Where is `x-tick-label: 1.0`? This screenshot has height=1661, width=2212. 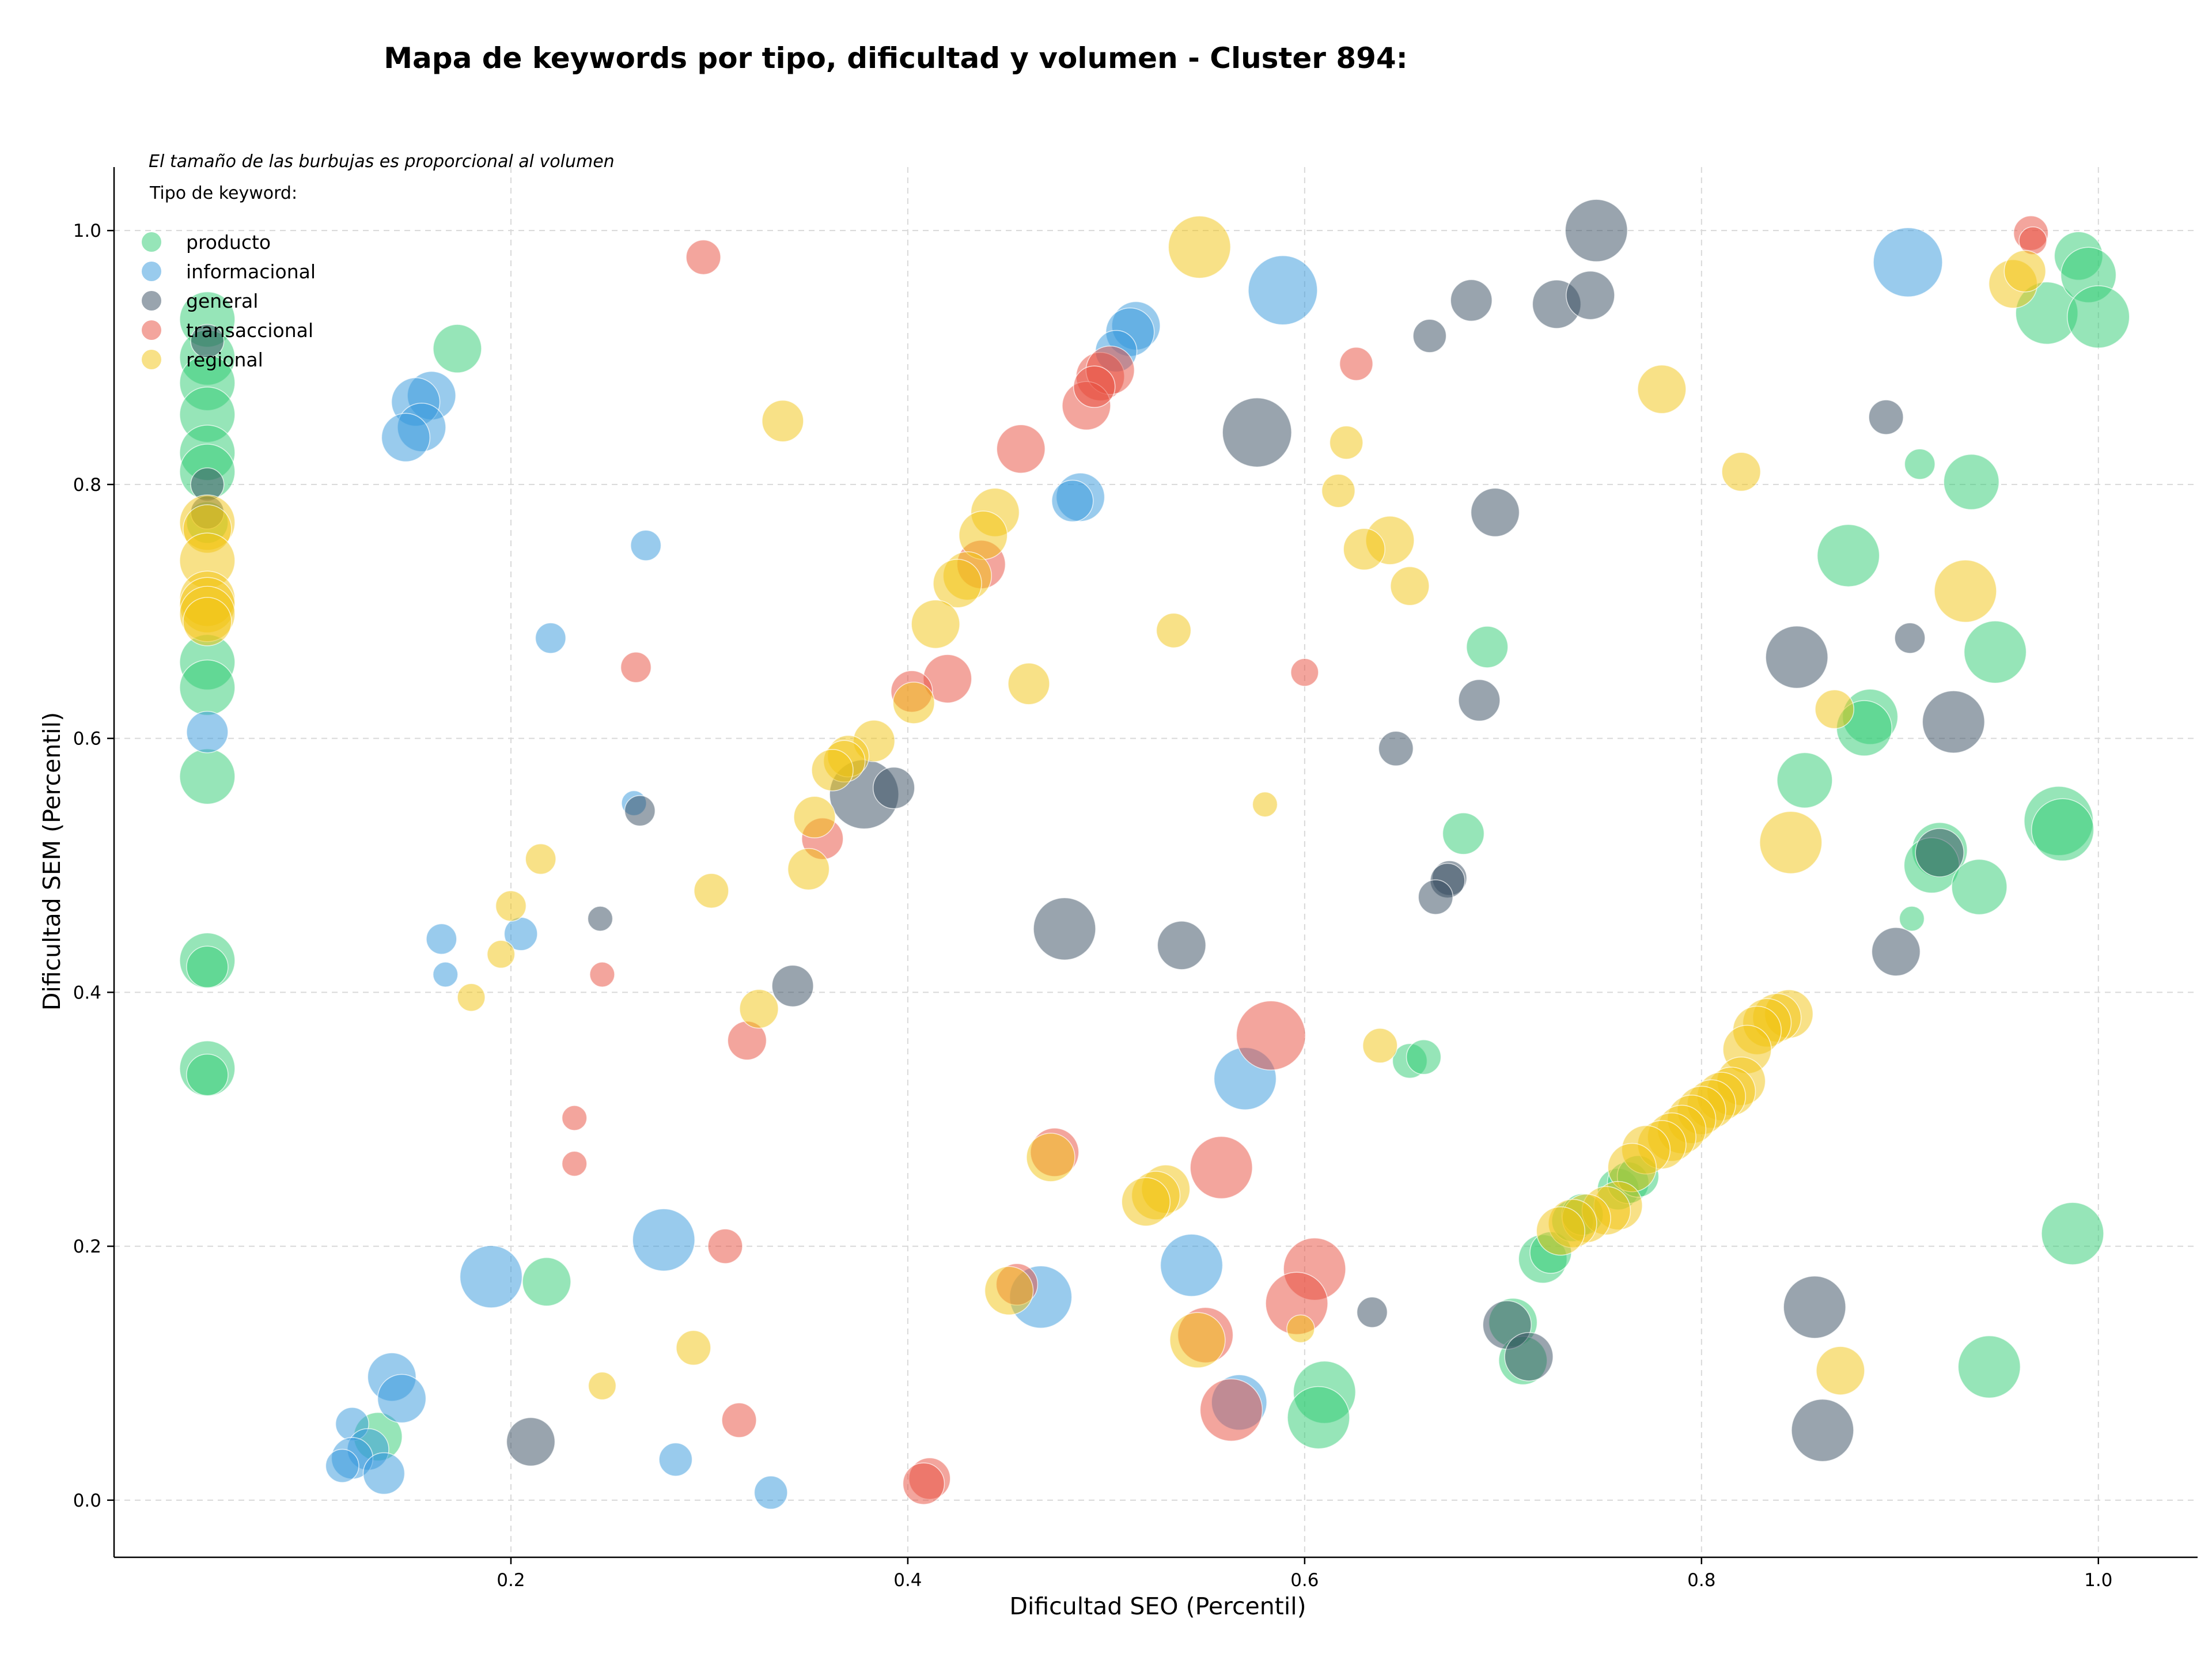 x-tick-label: 1.0 is located at coordinates (2098, 1580).